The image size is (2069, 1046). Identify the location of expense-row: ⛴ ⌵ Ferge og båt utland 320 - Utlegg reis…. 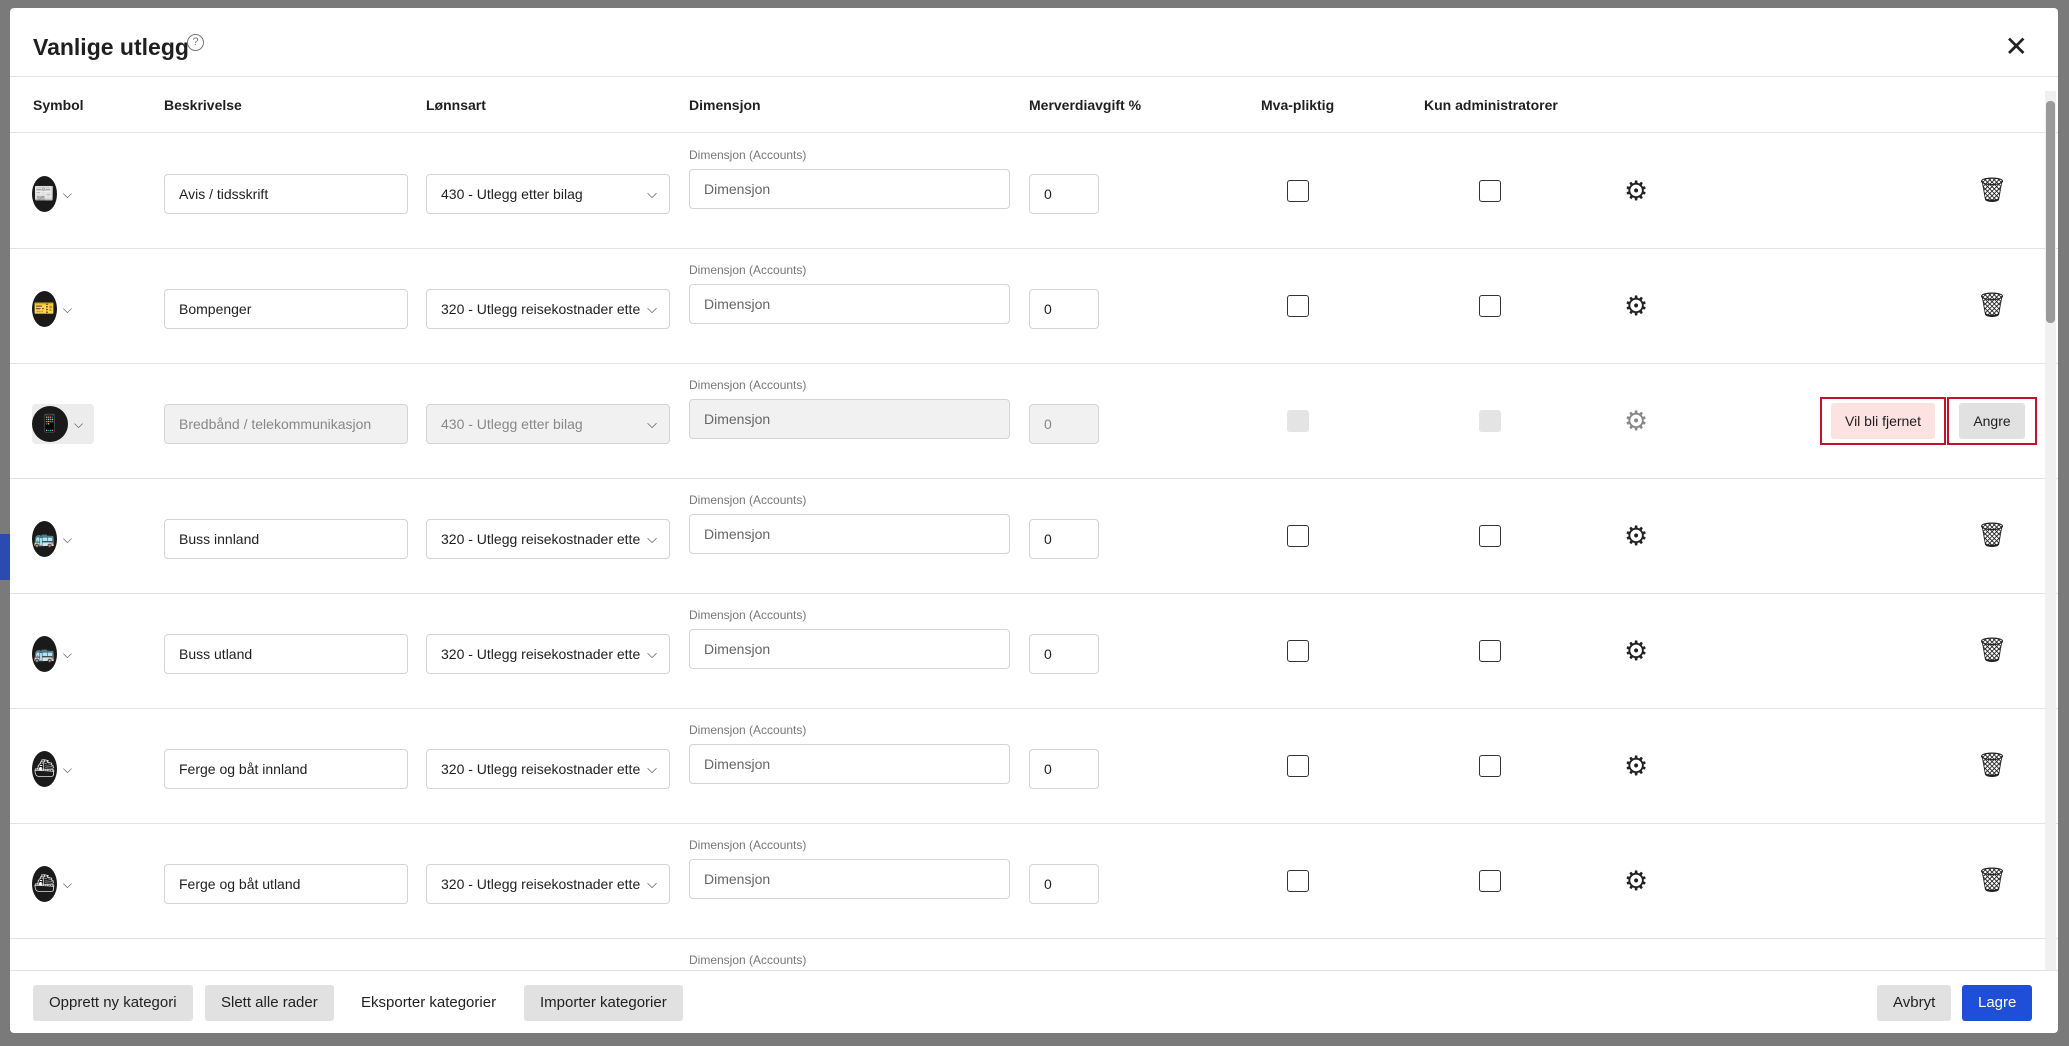
(1034, 881).